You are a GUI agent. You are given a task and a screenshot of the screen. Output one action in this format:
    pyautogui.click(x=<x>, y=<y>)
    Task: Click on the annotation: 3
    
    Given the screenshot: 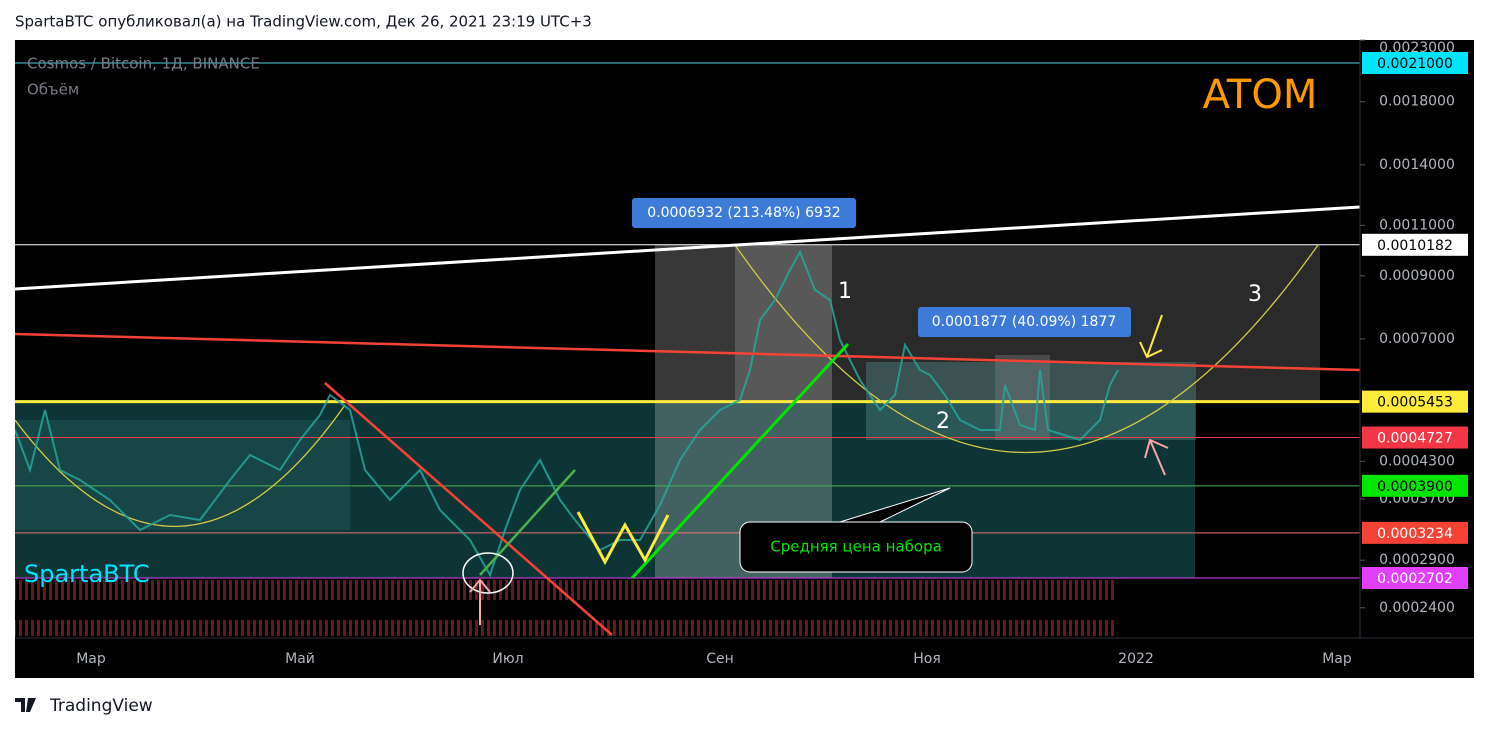 What is the action you would take?
    pyautogui.click(x=1255, y=294)
    